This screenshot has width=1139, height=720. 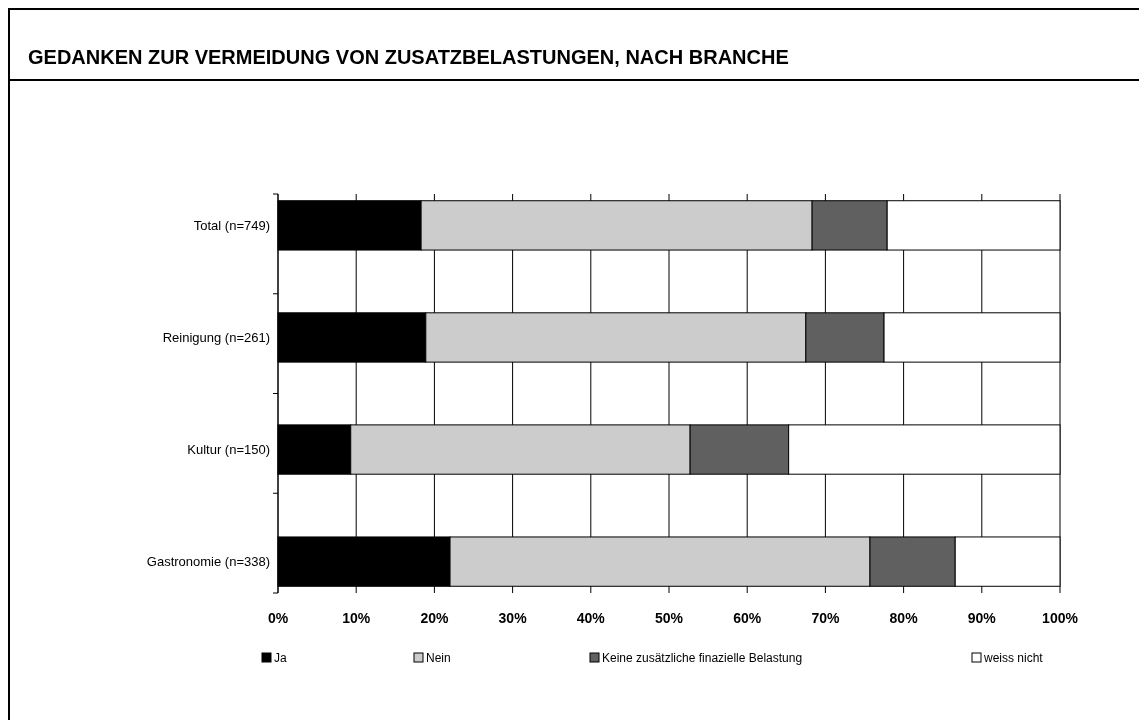 What do you see at coordinates (702, 658) in the screenshot?
I see `legend-label: Keine zusätzliche finazielle Belastung` at bounding box center [702, 658].